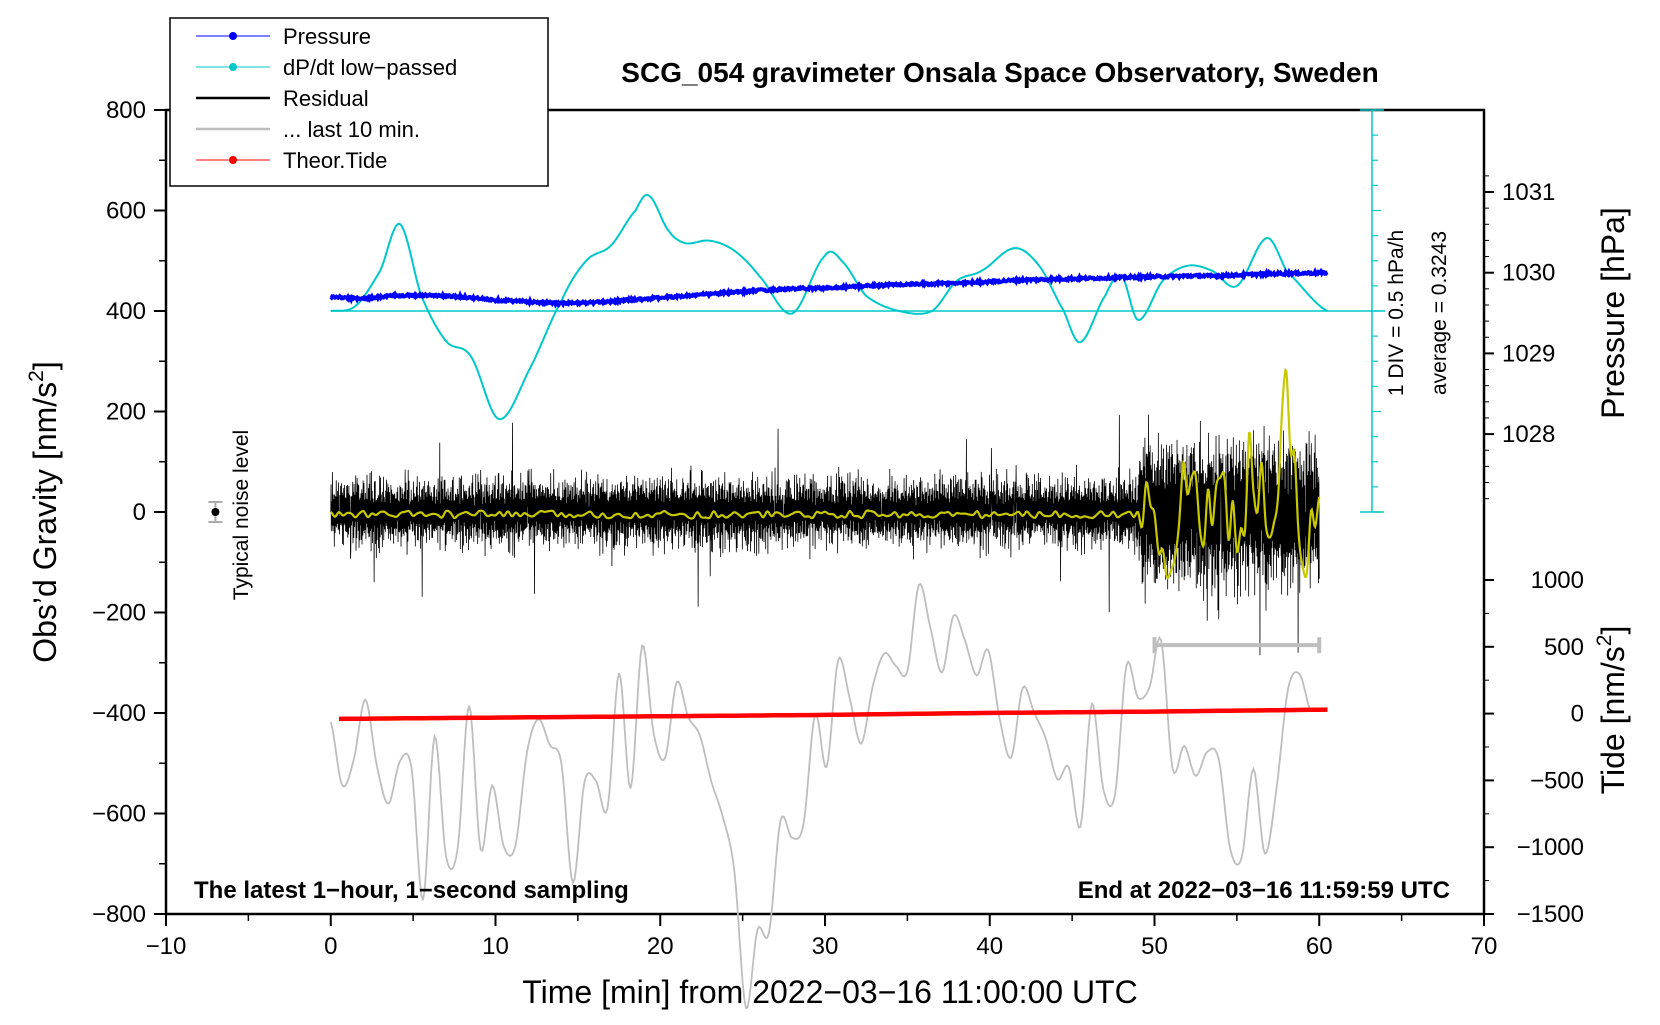 The image size is (1660, 1025). Describe the element at coordinates (1264, 890) in the screenshot. I see `end-time-note: End at 2022−03−16 11:59:59 UTC` at that location.